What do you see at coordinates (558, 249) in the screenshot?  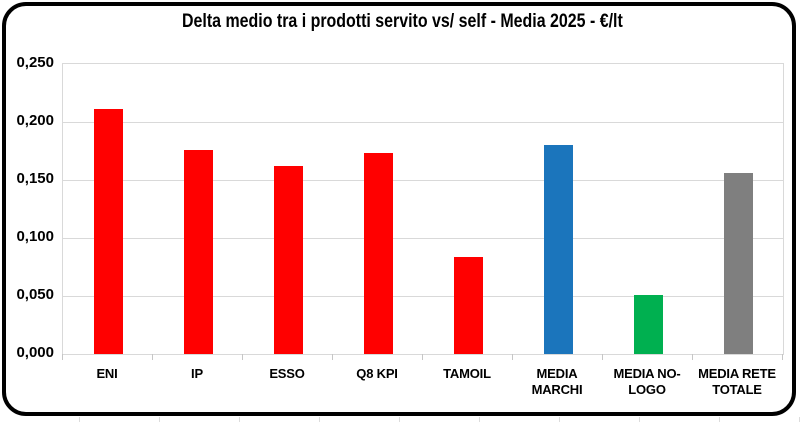 I see `bar-media-marchi` at bounding box center [558, 249].